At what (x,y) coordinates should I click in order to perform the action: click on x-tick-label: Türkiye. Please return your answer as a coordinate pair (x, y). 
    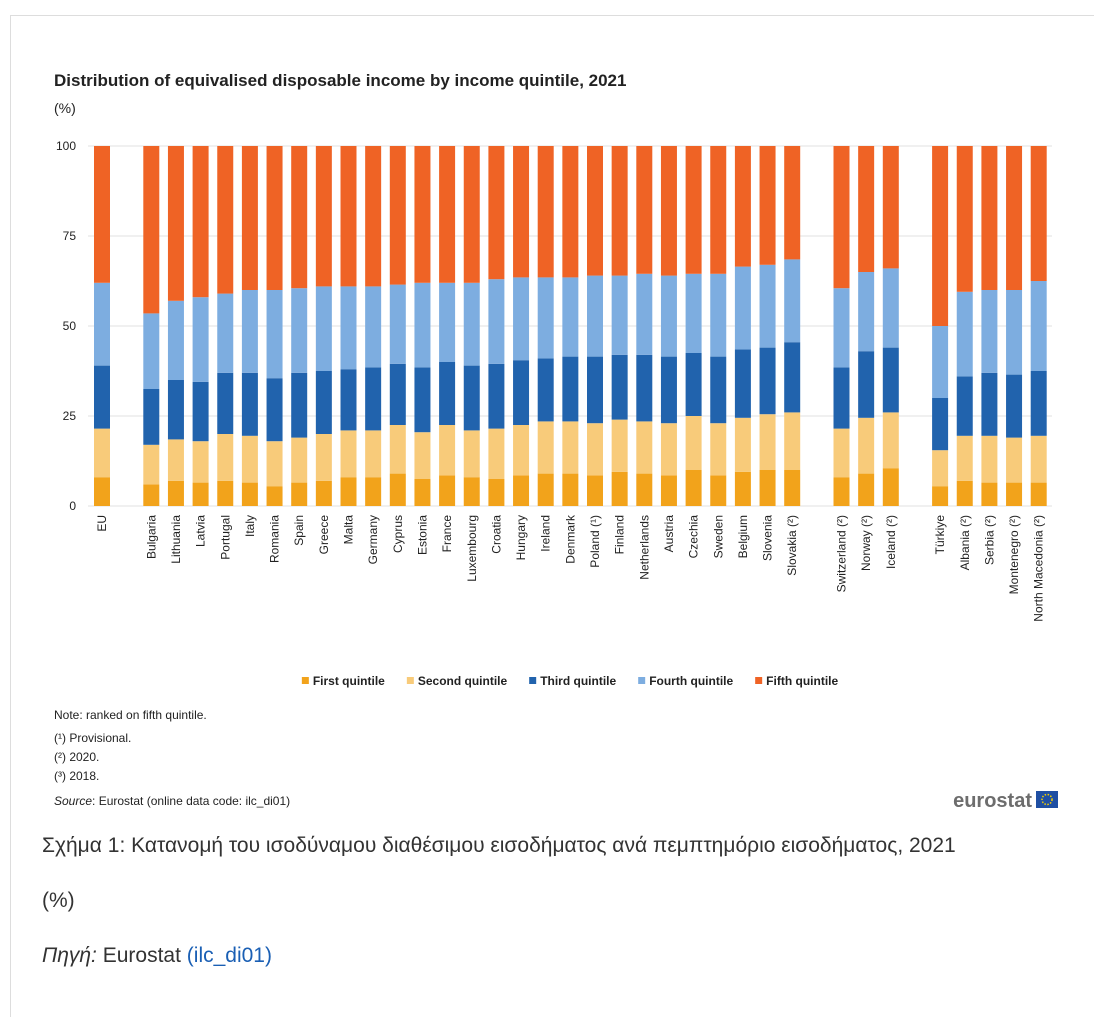
    Looking at the image, I should click on (940, 535).